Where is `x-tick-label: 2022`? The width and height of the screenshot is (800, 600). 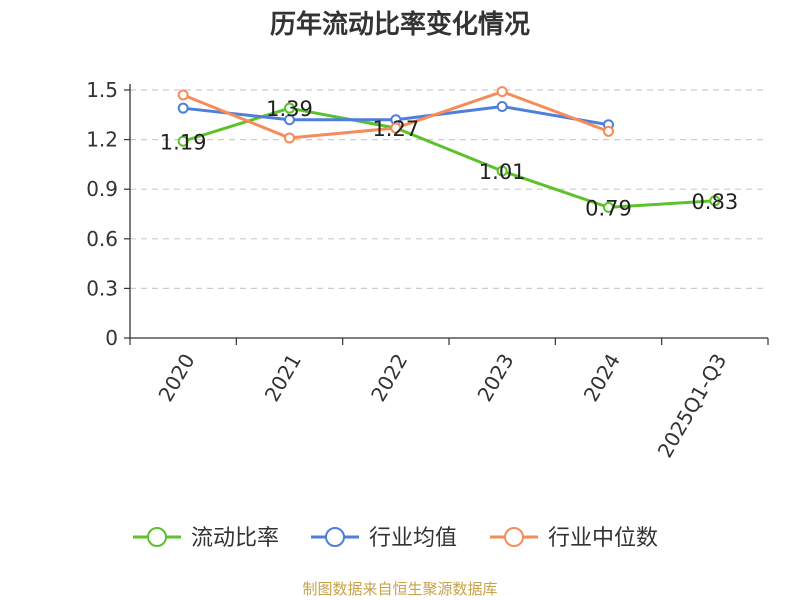
x-tick-label: 2022 is located at coordinates (389, 378).